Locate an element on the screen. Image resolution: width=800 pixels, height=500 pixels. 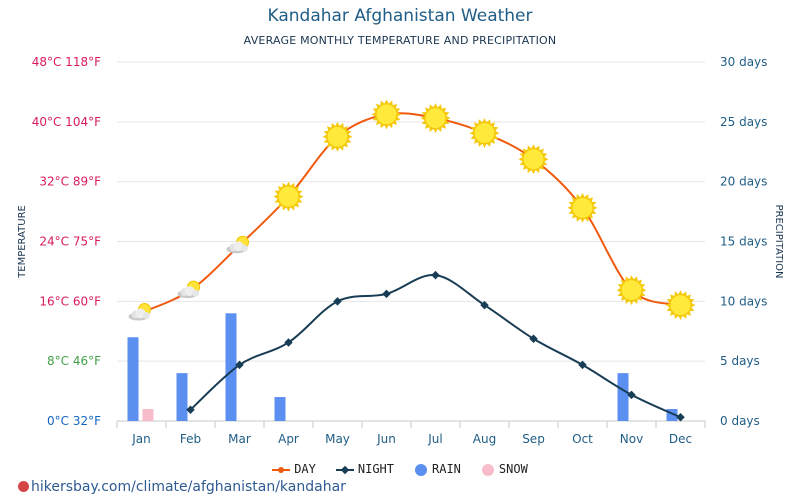
legend-item-day: DAY is located at coordinates (294, 469).